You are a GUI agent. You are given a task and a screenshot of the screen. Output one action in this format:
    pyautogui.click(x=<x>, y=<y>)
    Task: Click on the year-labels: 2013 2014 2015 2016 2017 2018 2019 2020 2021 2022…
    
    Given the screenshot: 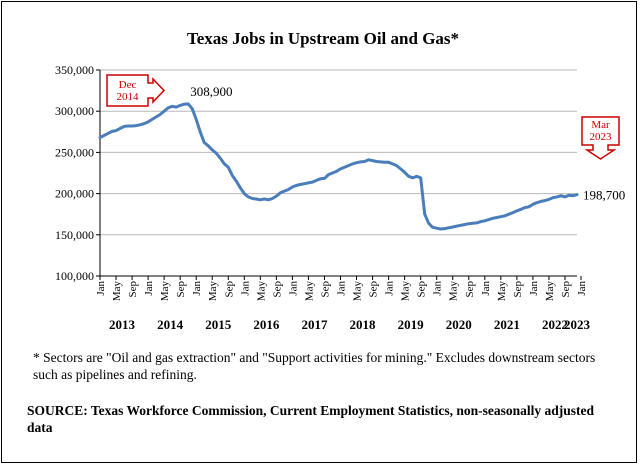 What is the action you would take?
    pyautogui.click(x=349, y=324)
    